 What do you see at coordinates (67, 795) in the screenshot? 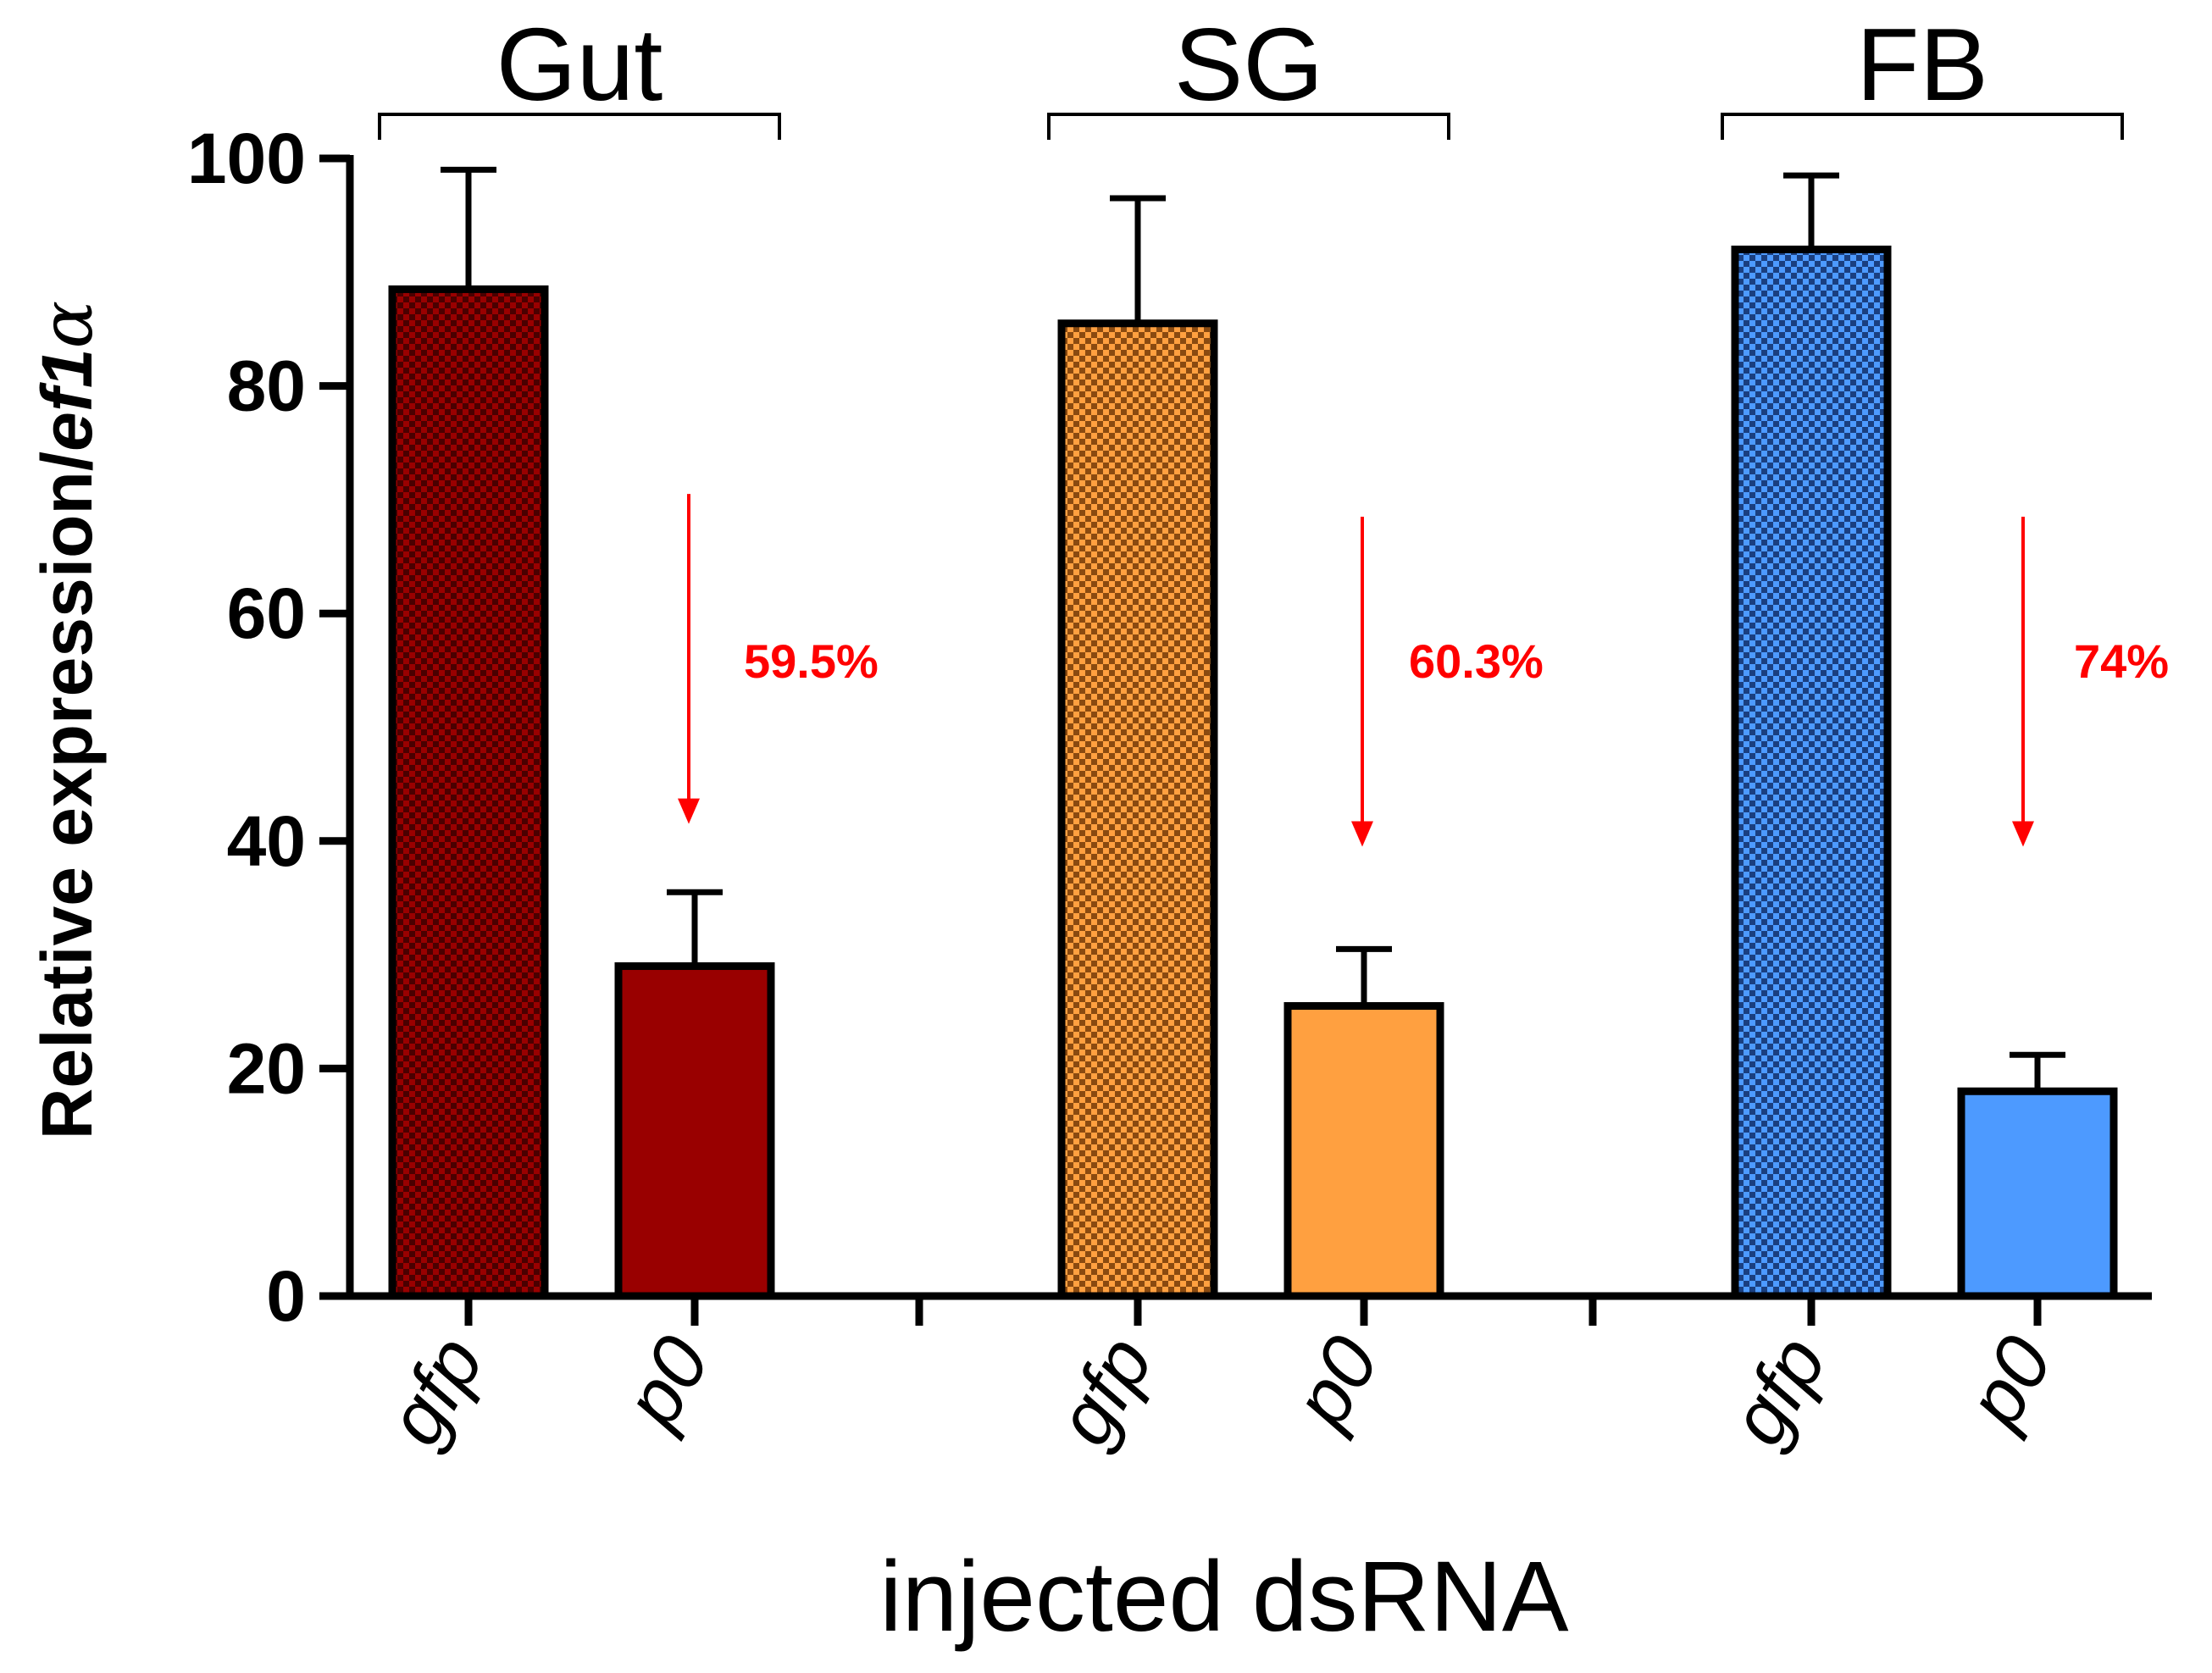
I see `y-axis-title-prefix: Relative expression/` at bounding box center [67, 795].